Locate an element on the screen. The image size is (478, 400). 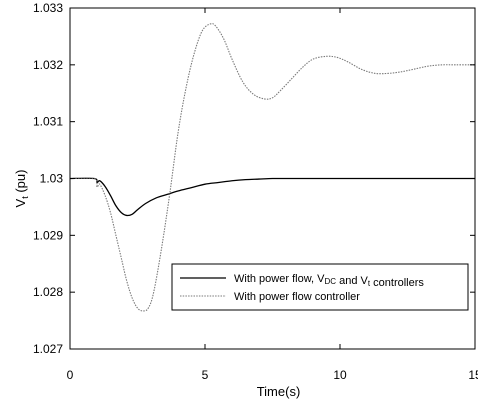
y-axis-label: Vt (pu) is located at coordinates (21, 189).